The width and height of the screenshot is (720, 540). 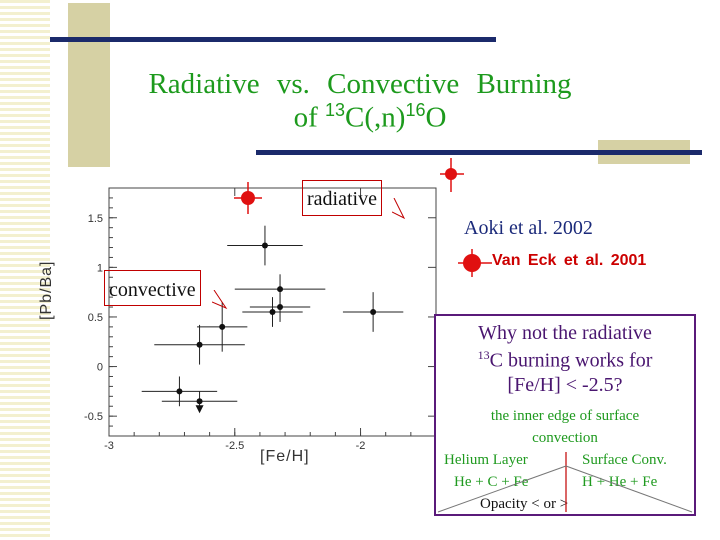 What do you see at coordinates (565, 482) in the screenshot?
I see `layer-diagram-lines` at bounding box center [565, 482].